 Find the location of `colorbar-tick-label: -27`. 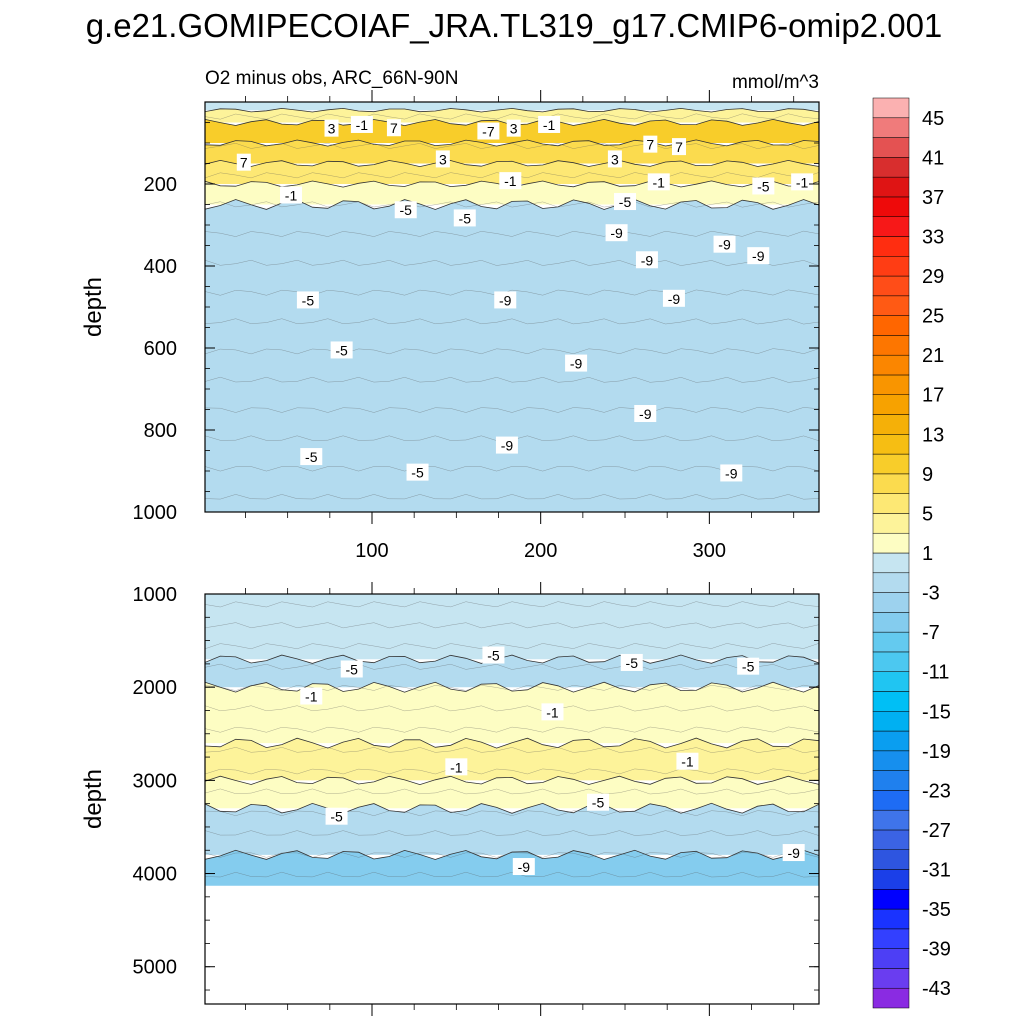

colorbar-tick-label: -27 is located at coordinates (936, 831).